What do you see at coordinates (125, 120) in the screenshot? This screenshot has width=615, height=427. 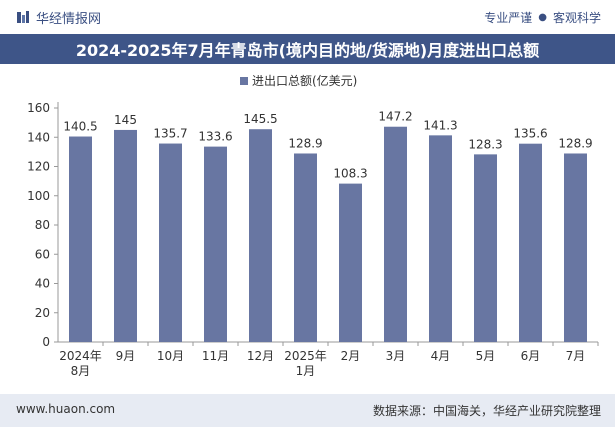 I see `bar-value-label: 145` at bounding box center [125, 120].